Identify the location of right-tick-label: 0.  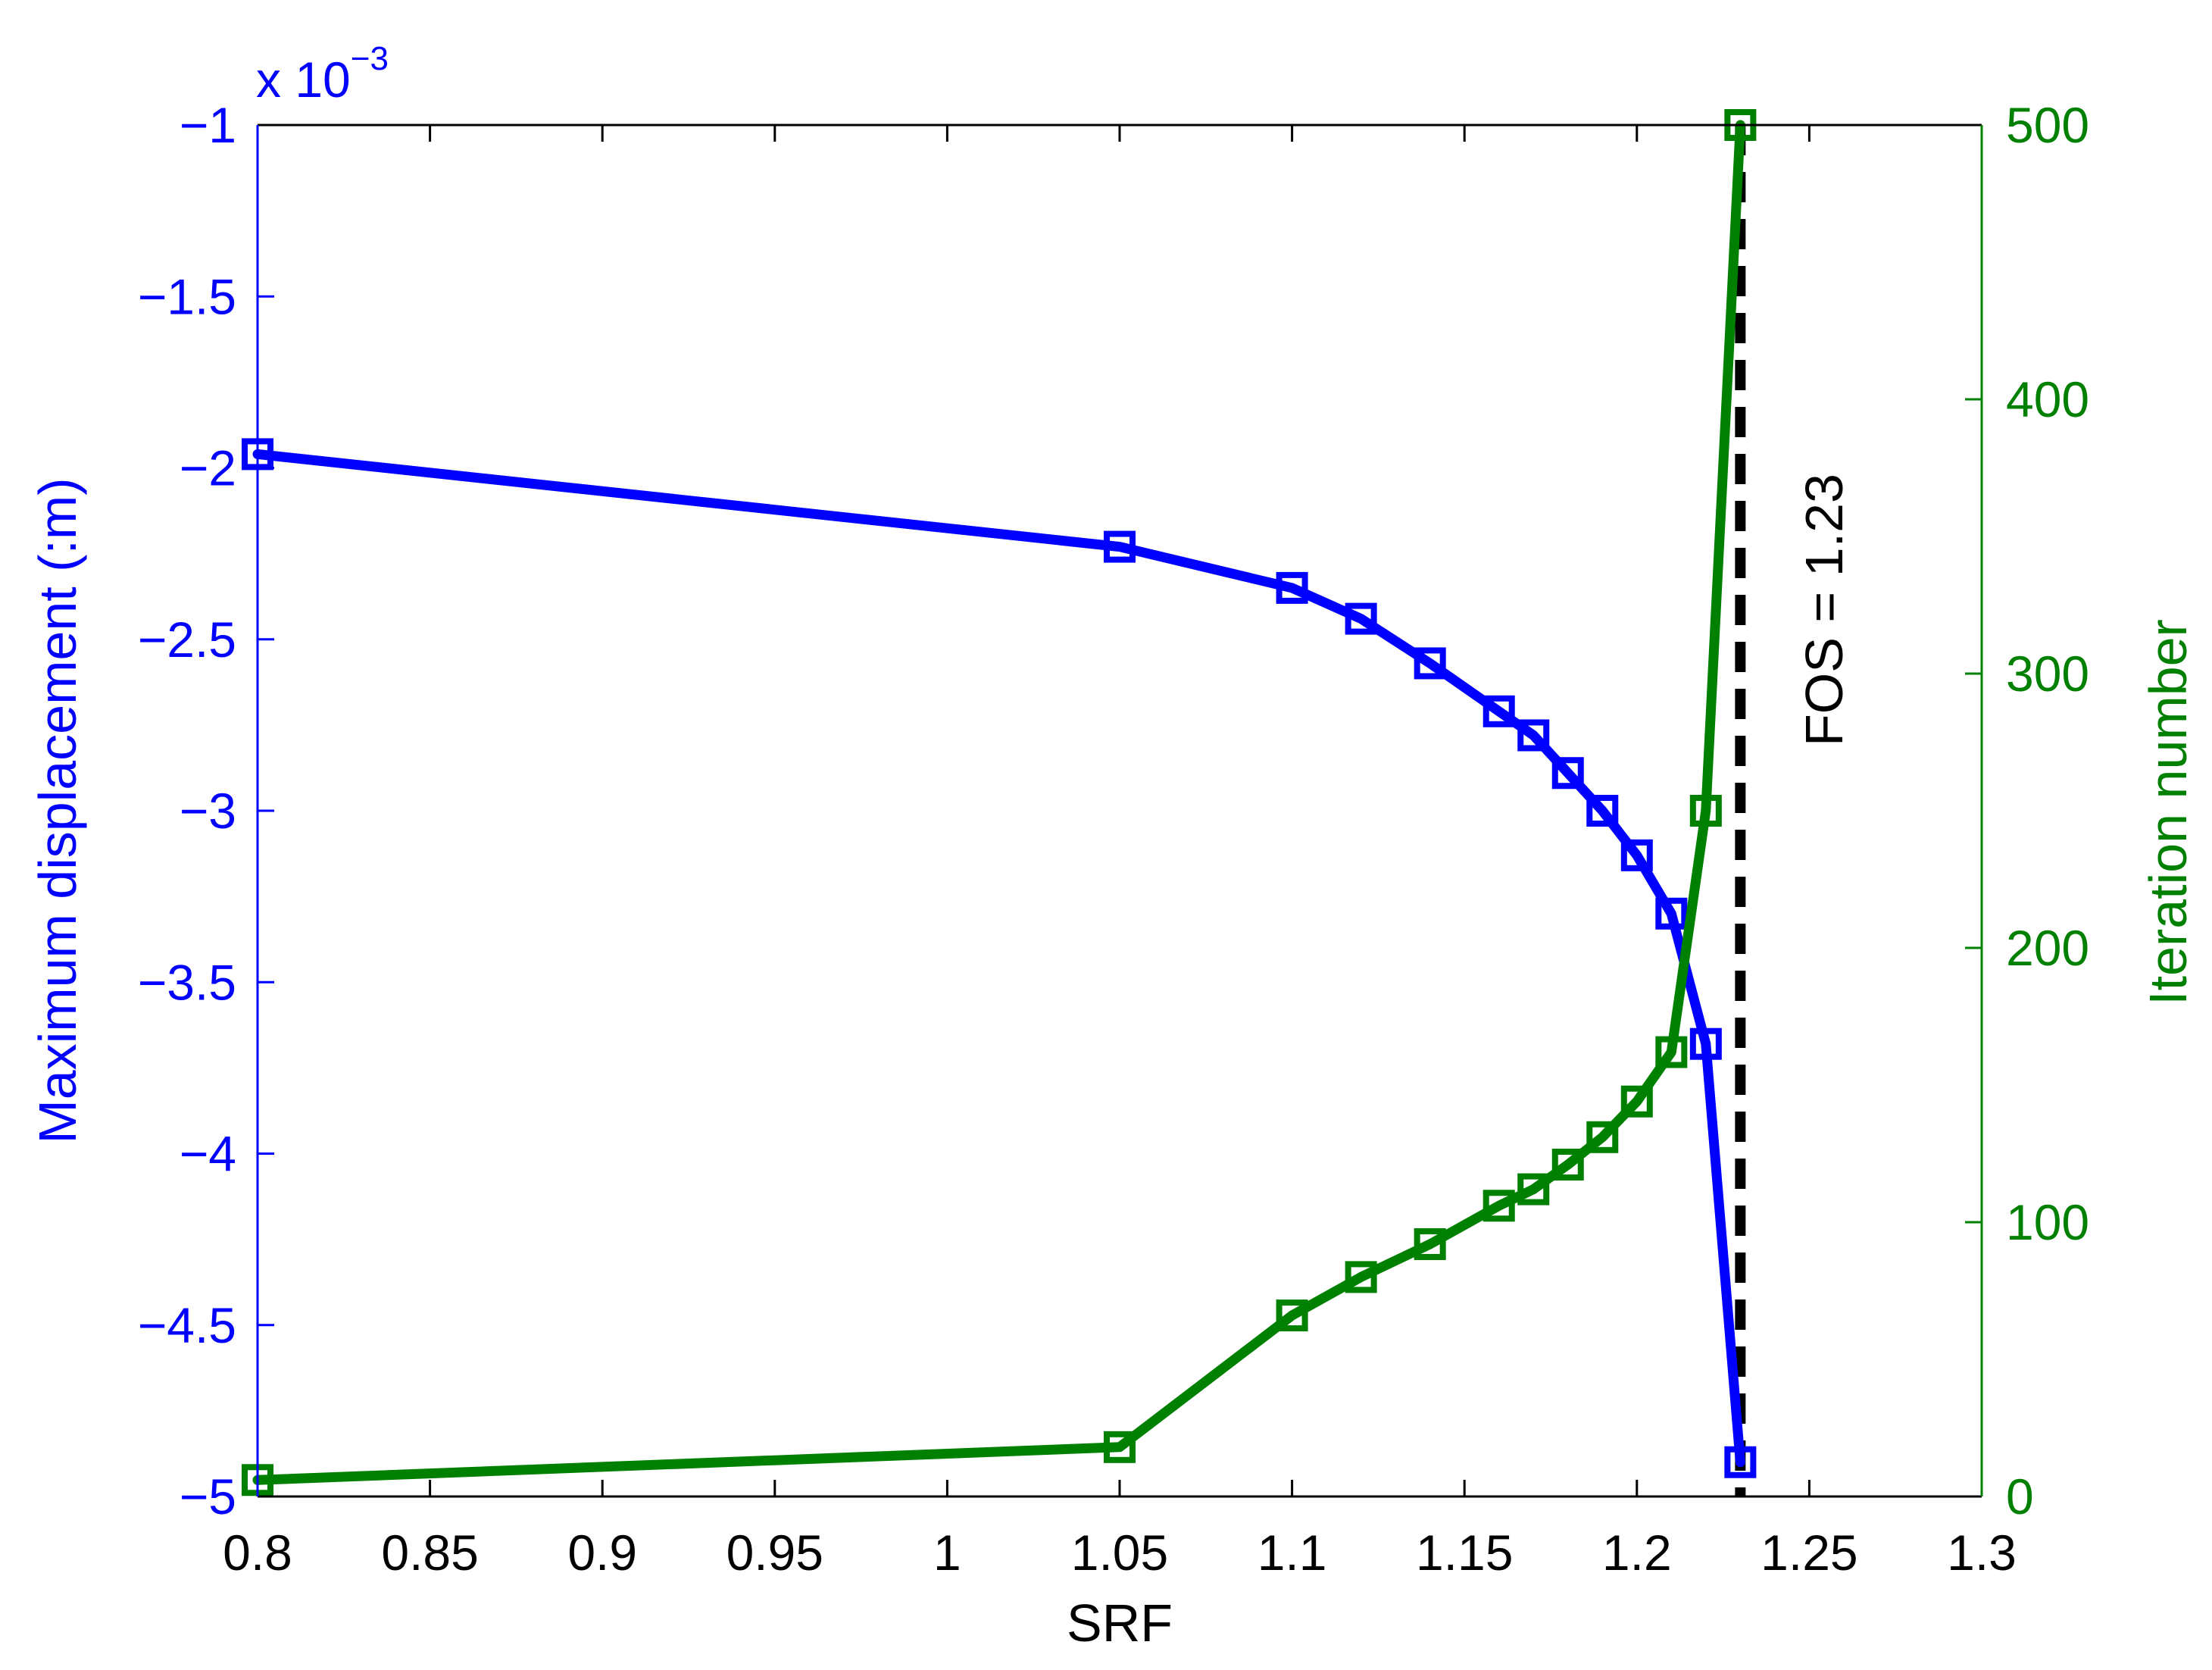
(2020, 1496).